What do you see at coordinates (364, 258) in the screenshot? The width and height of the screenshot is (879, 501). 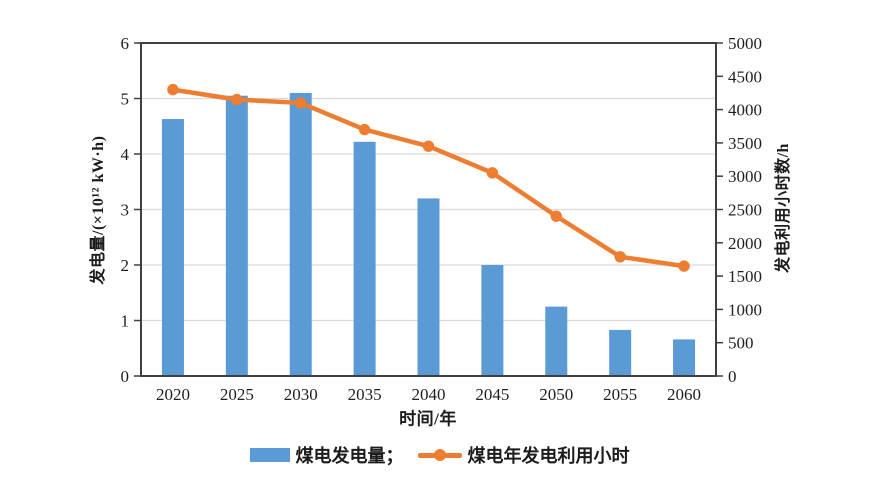 I see `bar-2035` at bounding box center [364, 258].